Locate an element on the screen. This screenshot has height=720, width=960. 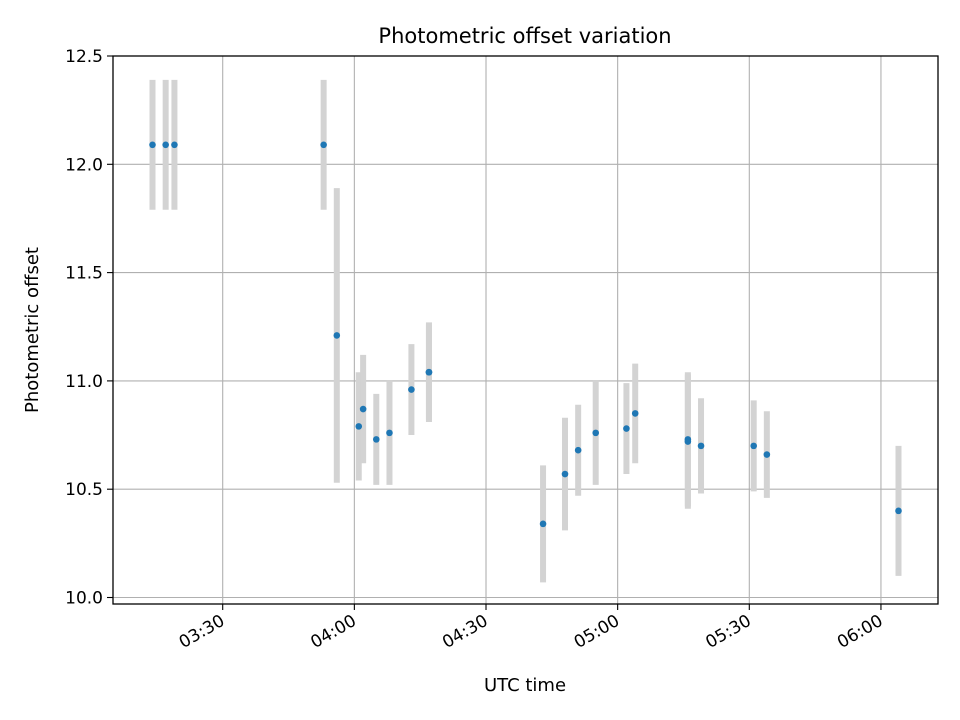
x-axis-label: UTC time is located at coordinates (525, 685).